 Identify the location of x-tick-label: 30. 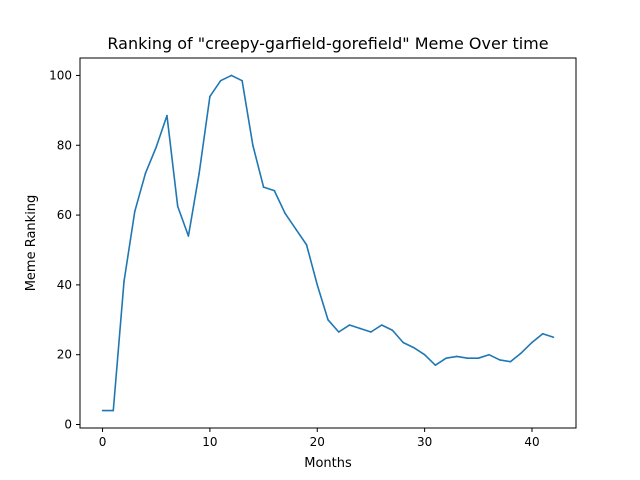
(424, 442).